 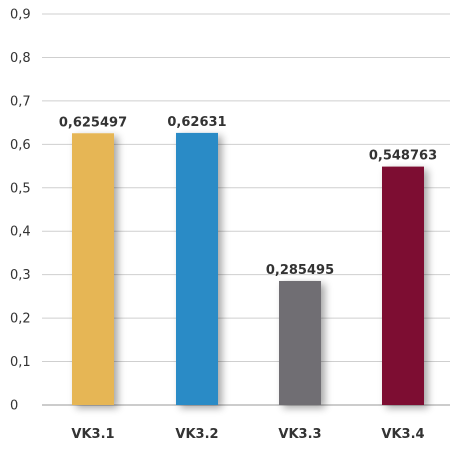 What do you see at coordinates (20, 145) in the screenshot?
I see `y-tick-label: 0,6` at bounding box center [20, 145].